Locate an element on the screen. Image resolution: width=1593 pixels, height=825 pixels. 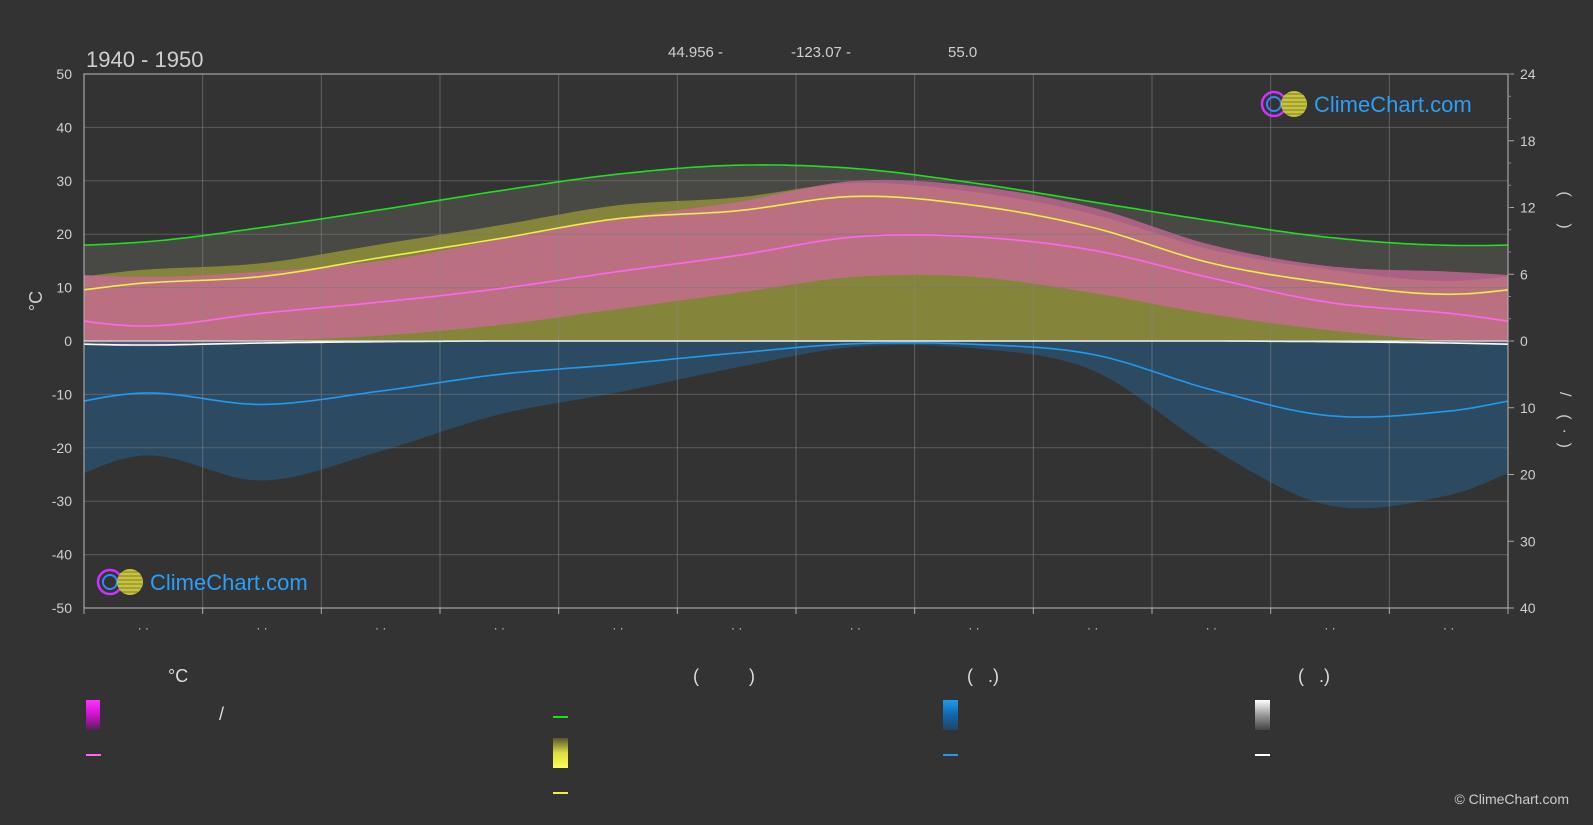
y-tick-left: -20 is located at coordinates (62, 448).